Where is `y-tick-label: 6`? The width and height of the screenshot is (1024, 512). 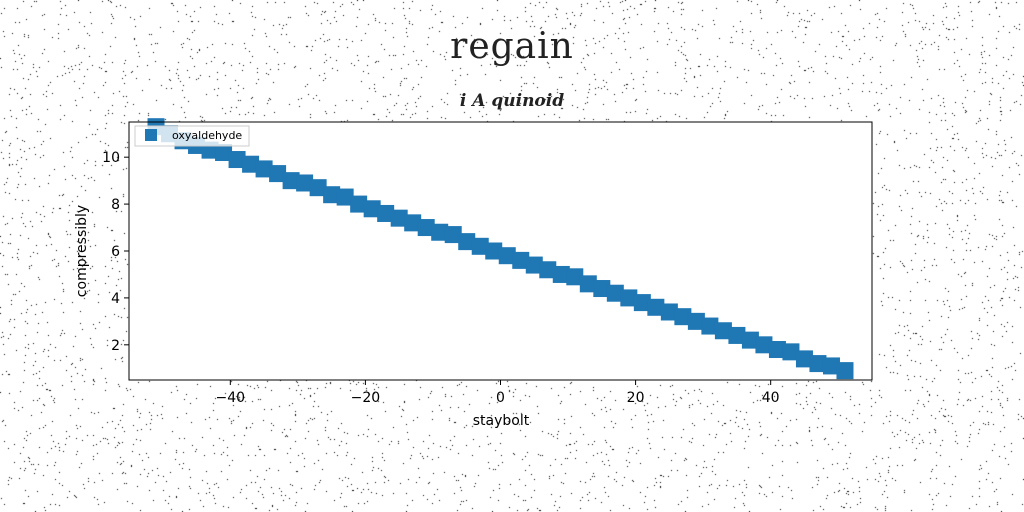
y-tick-label: 6 is located at coordinates (115, 252).